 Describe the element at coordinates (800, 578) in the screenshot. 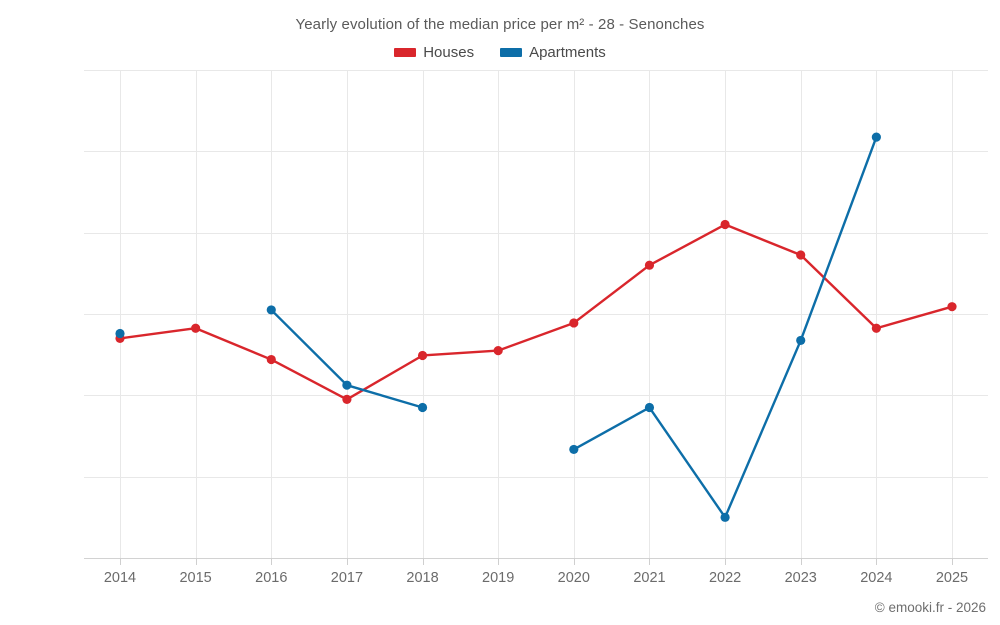

I see `x-axis-tick-label: 2023` at that location.